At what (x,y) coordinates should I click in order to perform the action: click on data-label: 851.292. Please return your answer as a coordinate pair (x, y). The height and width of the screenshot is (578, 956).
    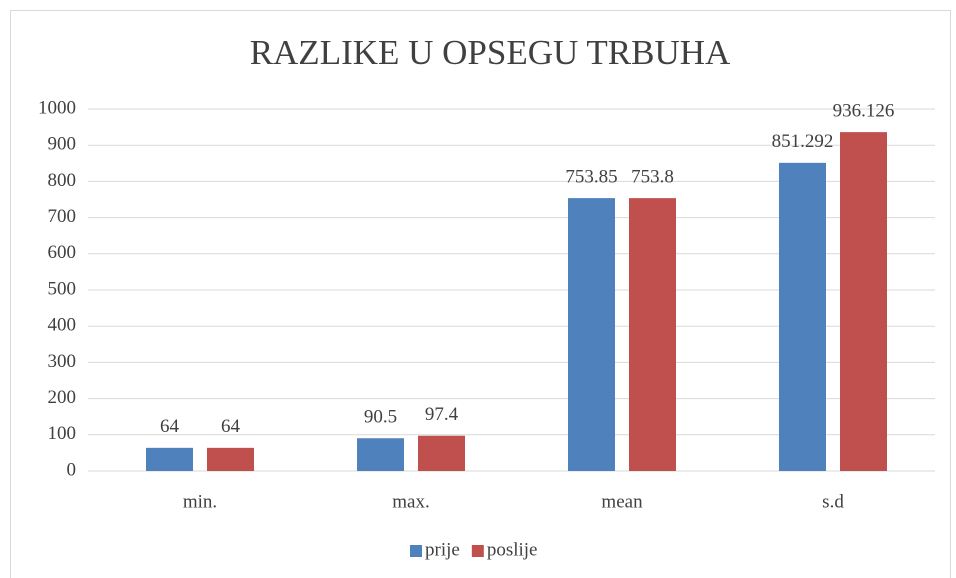
    Looking at the image, I should click on (803, 141).